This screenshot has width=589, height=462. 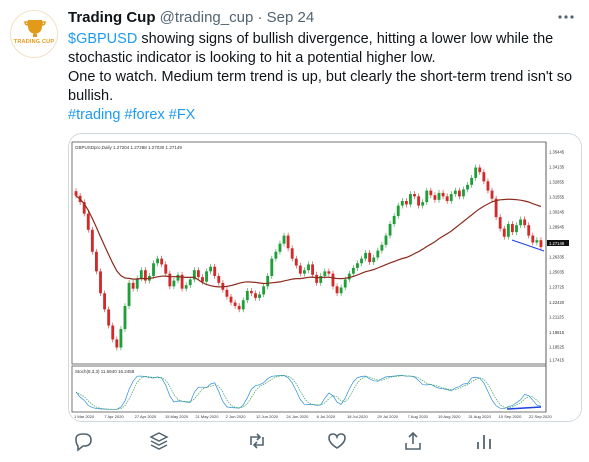 What do you see at coordinates (114, 416) in the screenshot?
I see `date-axis-label: 7 Apr 2020` at bounding box center [114, 416].